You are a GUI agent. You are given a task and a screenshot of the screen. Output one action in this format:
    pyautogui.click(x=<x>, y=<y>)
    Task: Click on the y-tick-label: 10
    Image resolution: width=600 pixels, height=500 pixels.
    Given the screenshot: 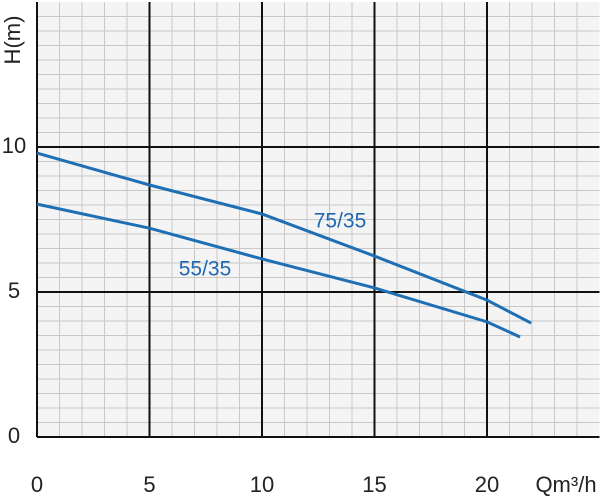 What is the action you would take?
    pyautogui.click(x=14, y=145)
    